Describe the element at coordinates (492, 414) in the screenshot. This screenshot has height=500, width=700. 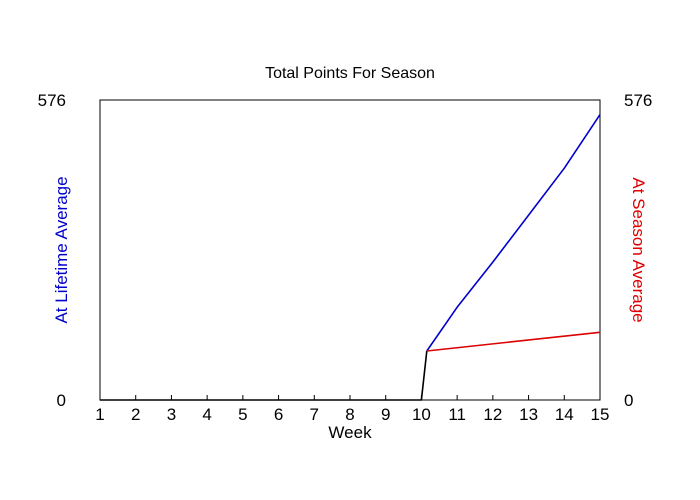
I see `x-tick-label: 12` at that location.